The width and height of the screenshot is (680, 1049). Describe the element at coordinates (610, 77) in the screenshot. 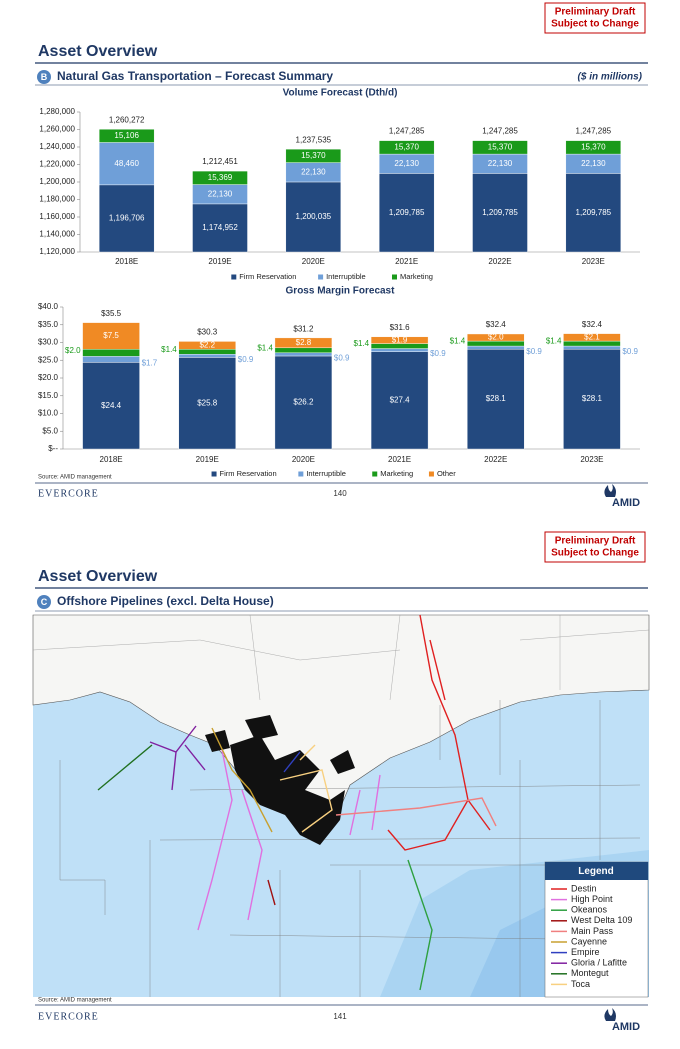

I see `units-note: ($ in millions)` at that location.